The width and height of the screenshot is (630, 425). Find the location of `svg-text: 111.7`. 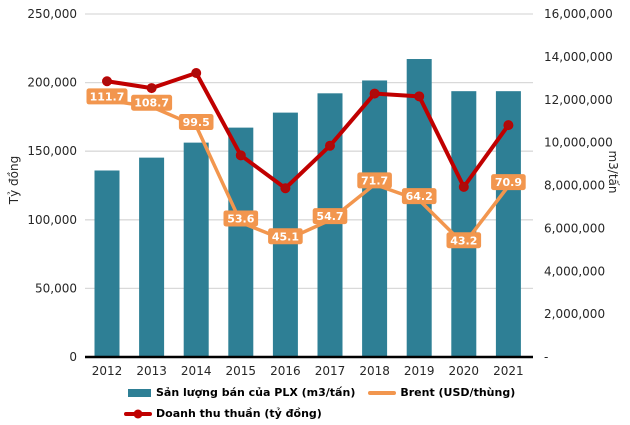

svg-text: 111.7 is located at coordinates (107, 96).